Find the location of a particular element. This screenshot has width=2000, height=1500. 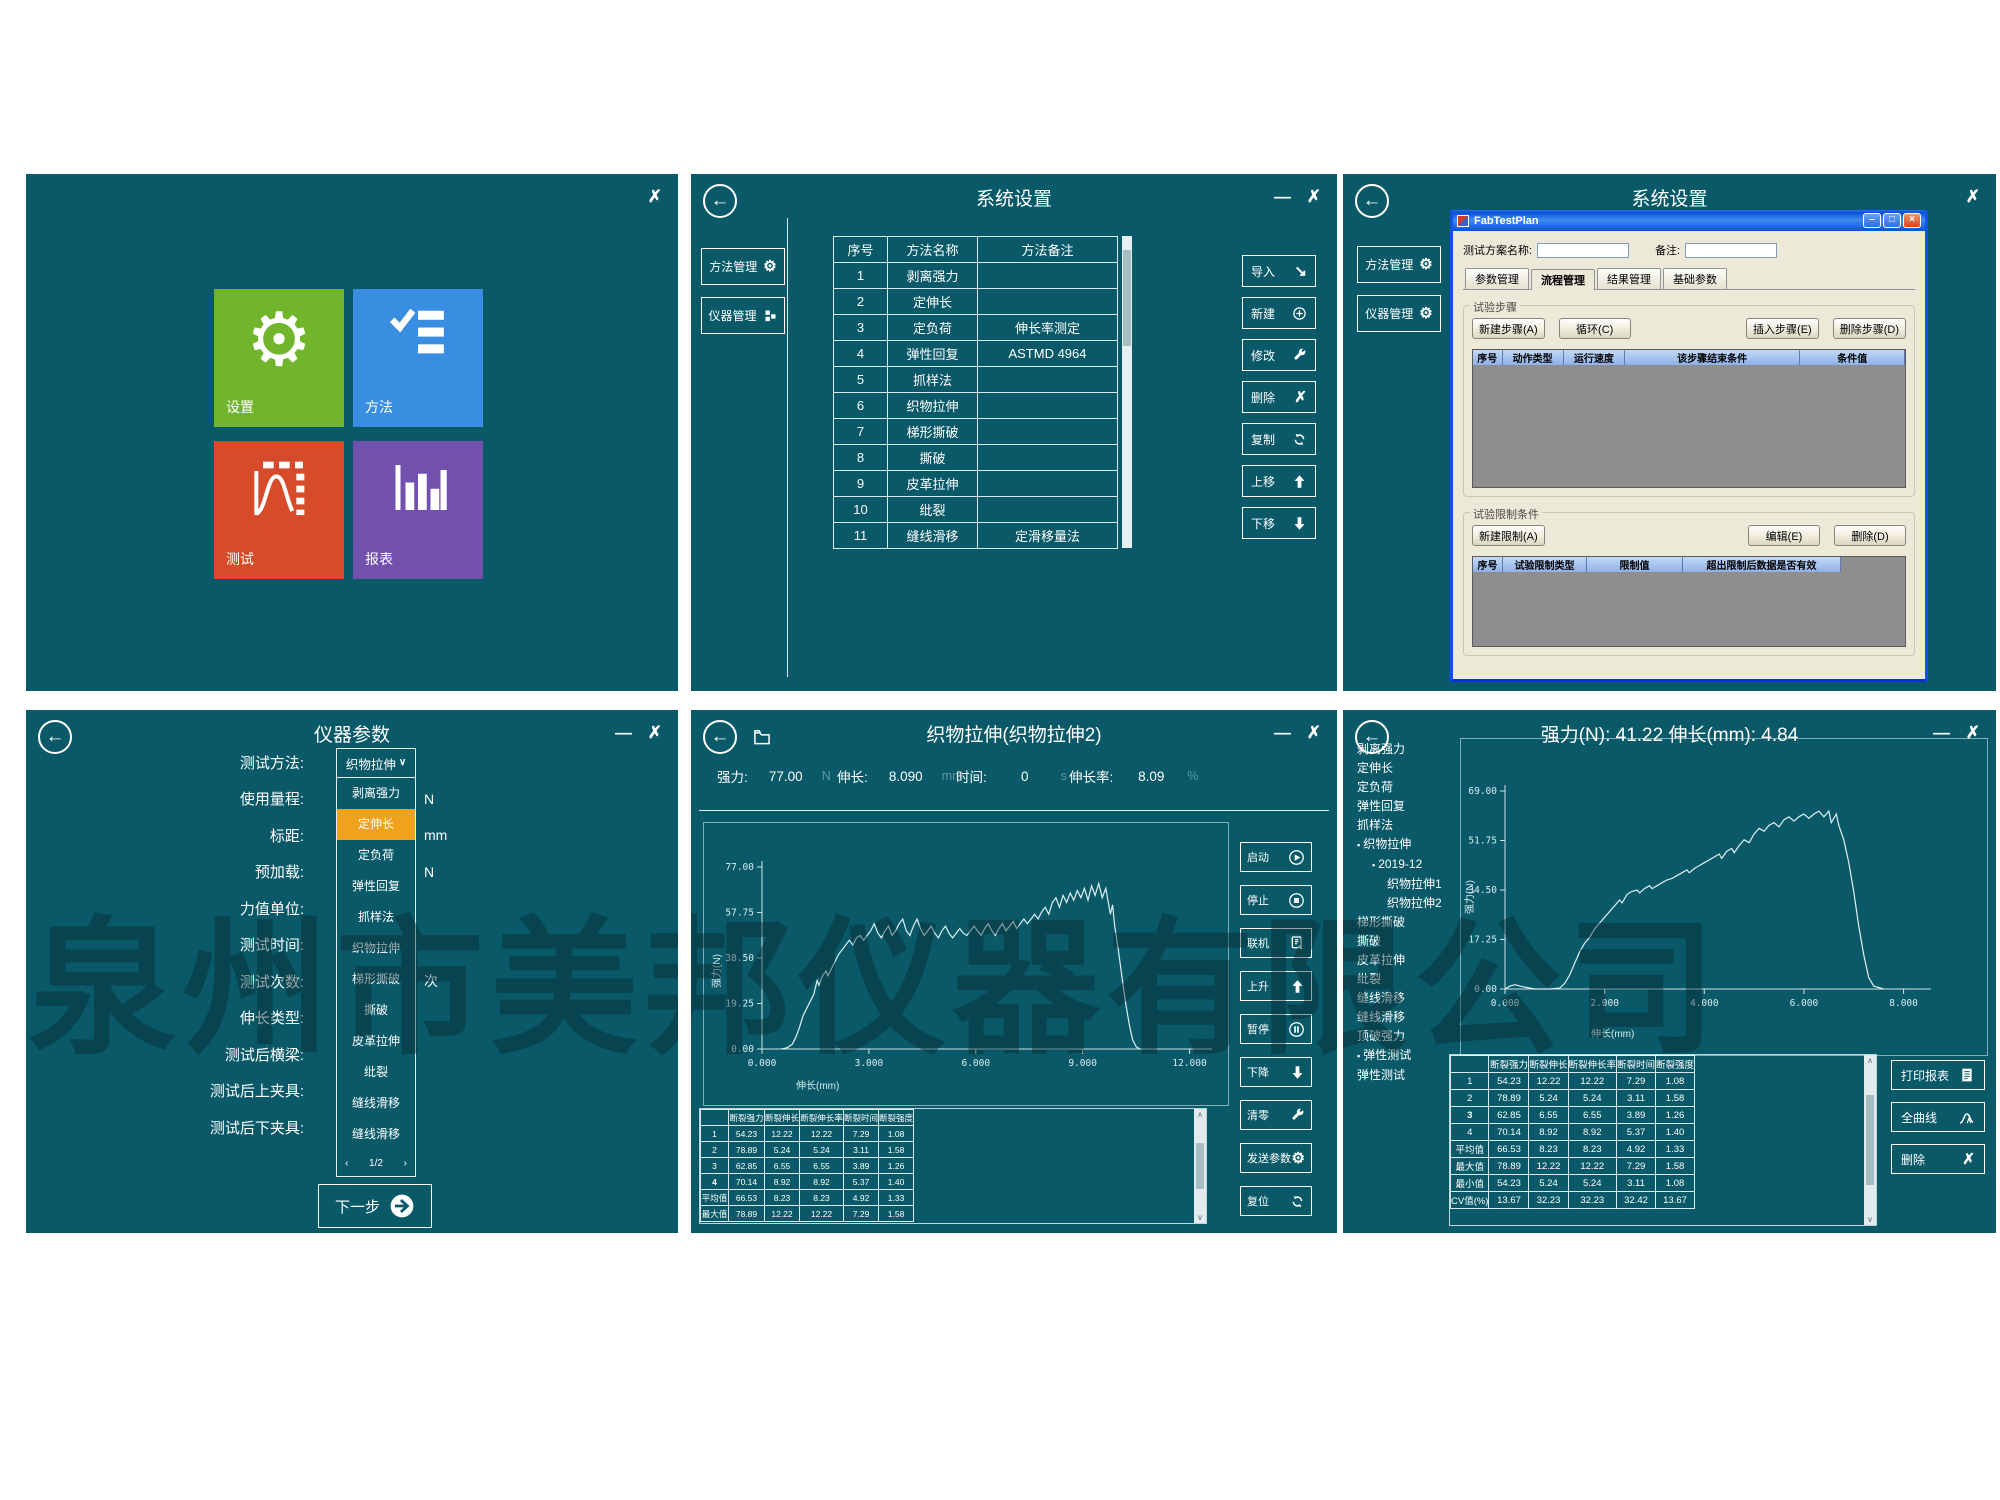

tree-node-10: 撕破 is located at coordinates (1369, 941).